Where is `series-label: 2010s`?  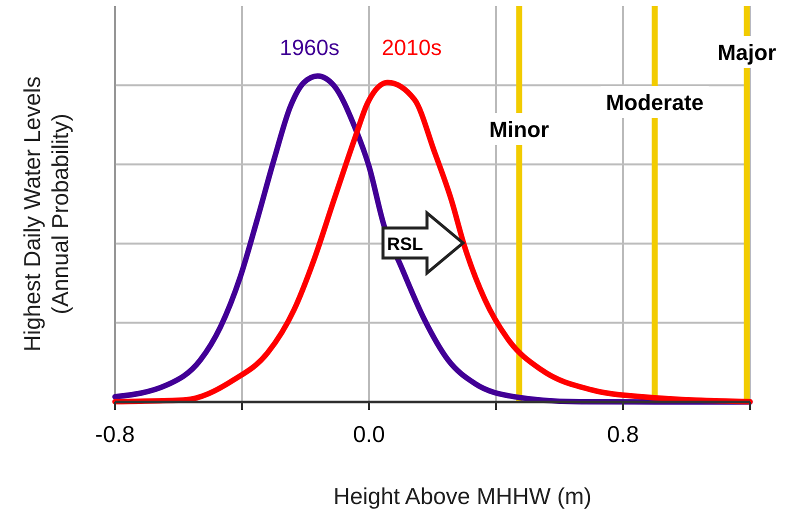 series-label: 2010s is located at coordinates (412, 47).